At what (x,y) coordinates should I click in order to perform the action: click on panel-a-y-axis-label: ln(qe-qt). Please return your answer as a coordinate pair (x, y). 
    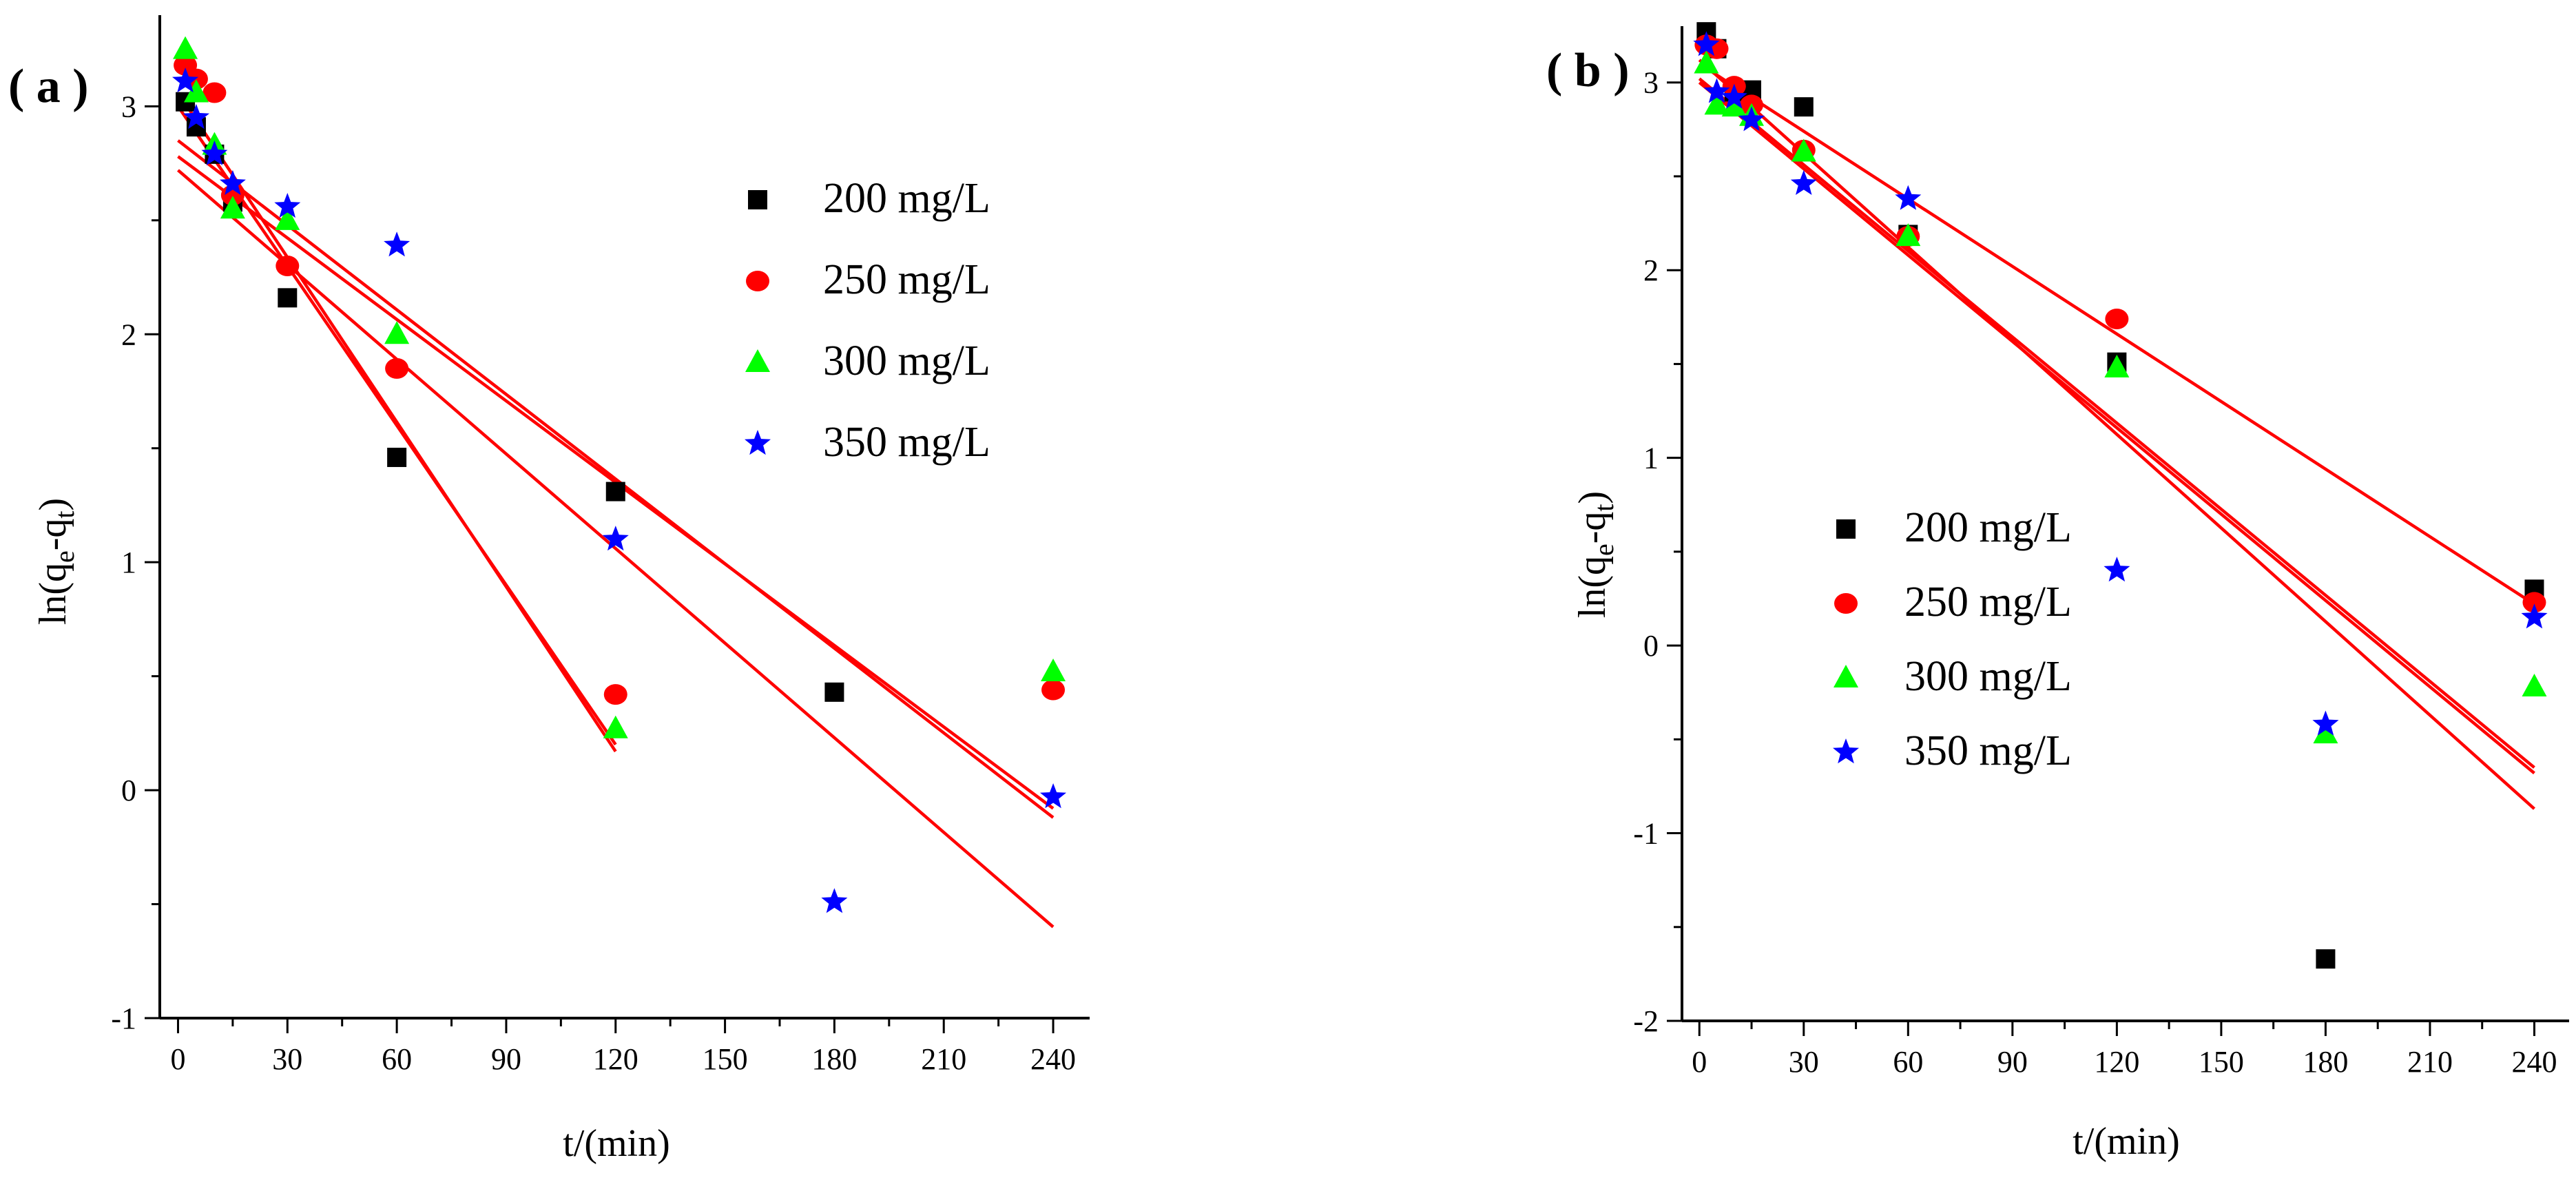
    Looking at the image, I should click on (56, 561).